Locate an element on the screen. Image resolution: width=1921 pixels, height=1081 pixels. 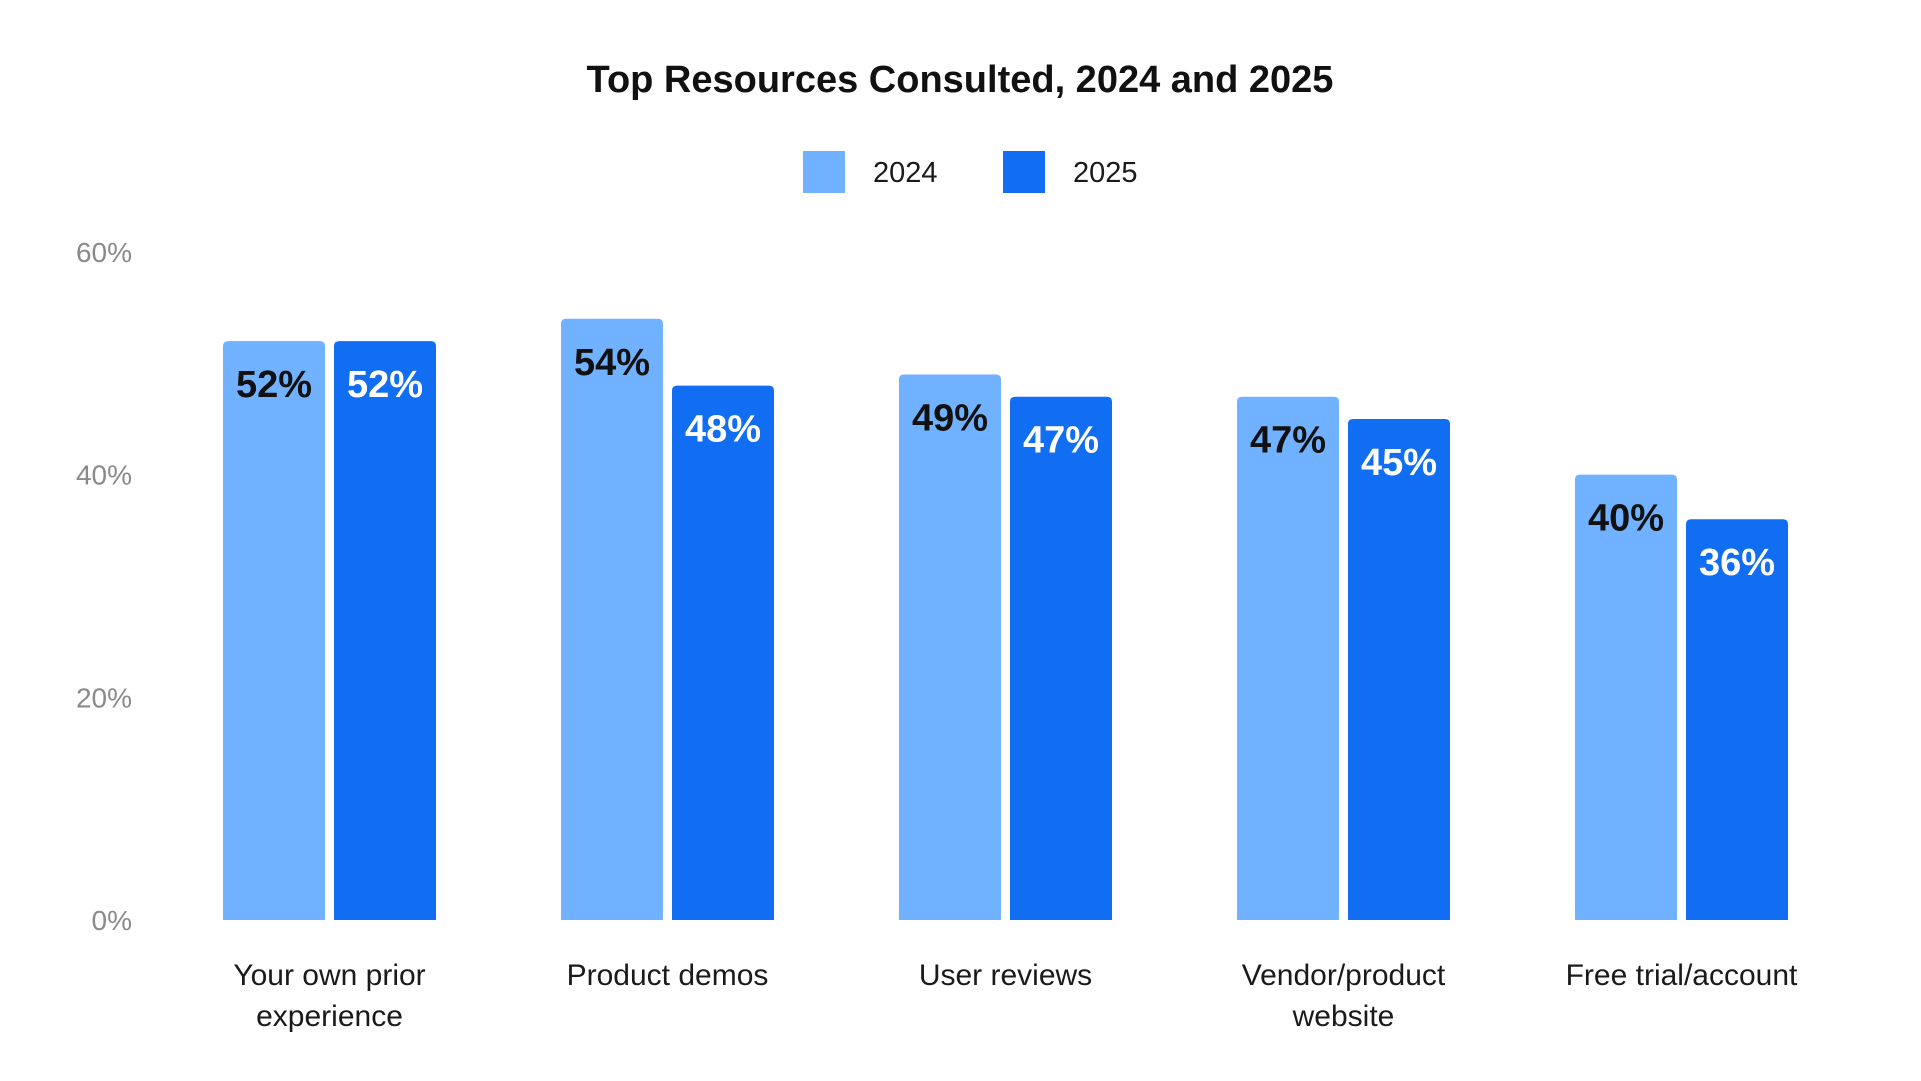
data-label-2025-0: 52% is located at coordinates (385, 385).